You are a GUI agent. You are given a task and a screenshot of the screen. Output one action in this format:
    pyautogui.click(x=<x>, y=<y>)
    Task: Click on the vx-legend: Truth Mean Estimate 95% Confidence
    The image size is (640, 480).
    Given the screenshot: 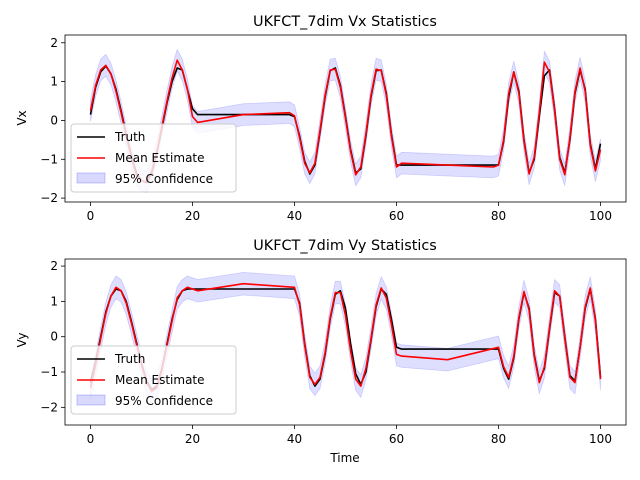 What is the action you would take?
    pyautogui.click(x=153, y=158)
    